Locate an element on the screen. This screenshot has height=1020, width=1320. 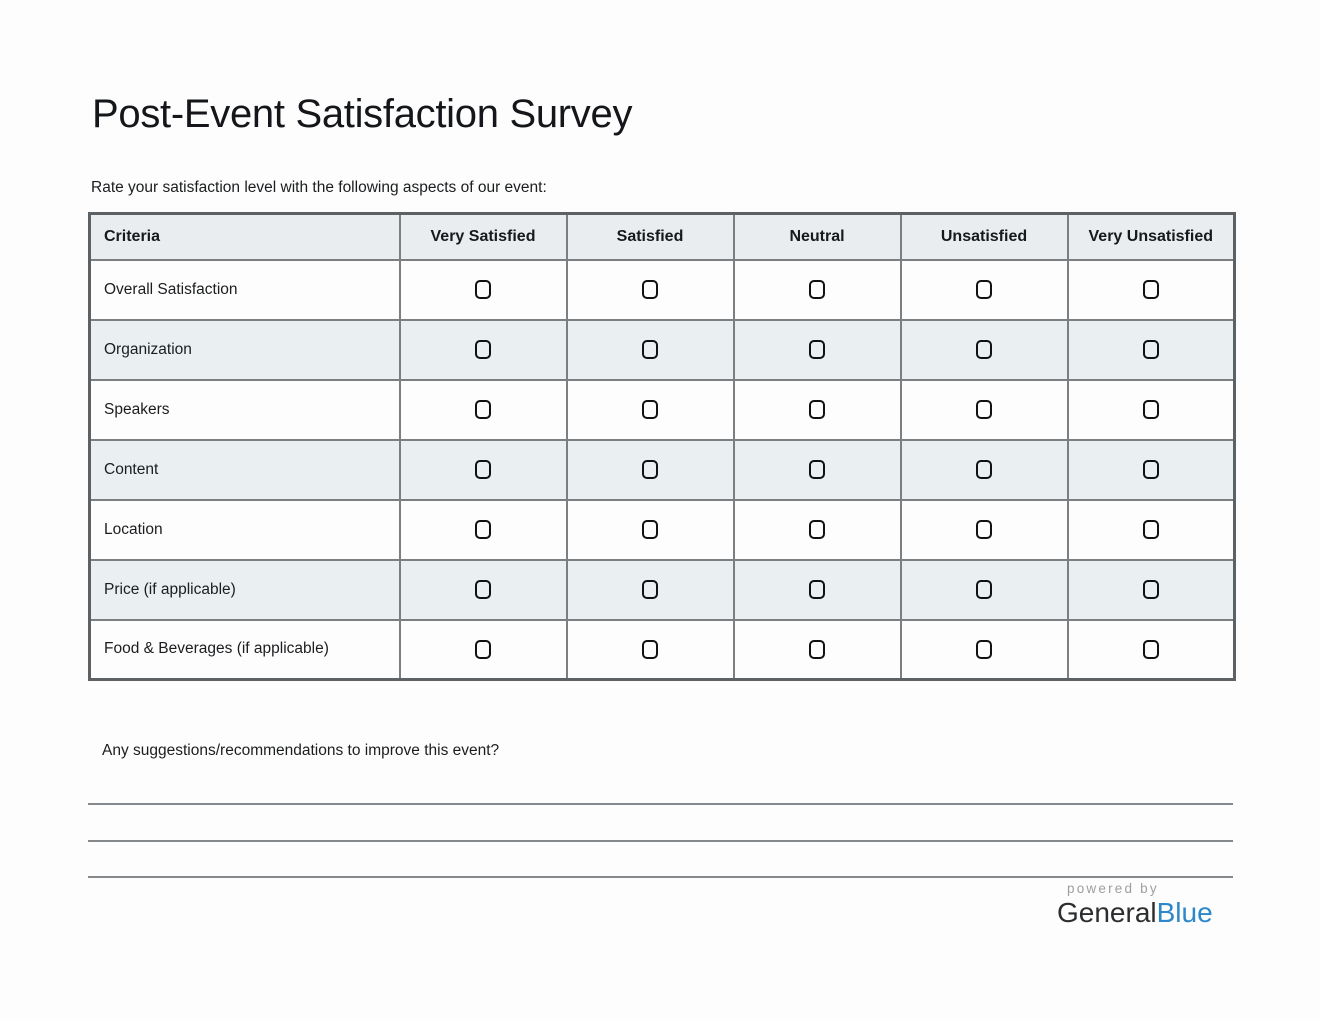
table-row-organization: Organization is located at coordinates (662, 349).